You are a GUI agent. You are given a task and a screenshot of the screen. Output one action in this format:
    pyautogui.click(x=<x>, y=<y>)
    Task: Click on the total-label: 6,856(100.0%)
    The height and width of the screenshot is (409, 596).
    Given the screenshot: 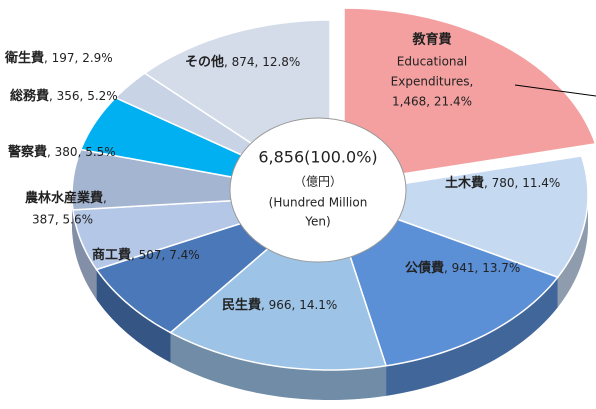 What is the action you would take?
    pyautogui.click(x=317, y=157)
    